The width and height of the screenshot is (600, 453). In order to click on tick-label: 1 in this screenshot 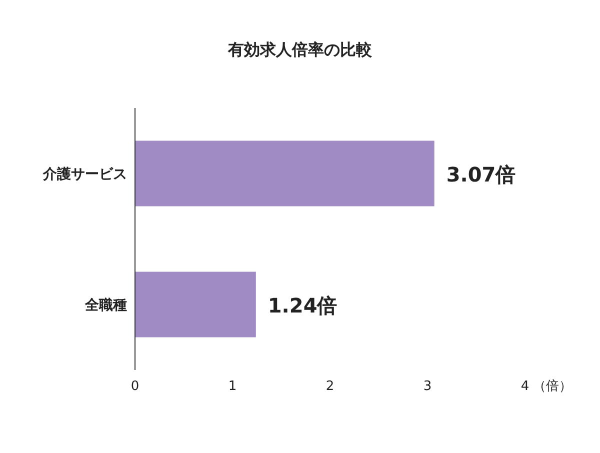, I will do `click(232, 386)`.